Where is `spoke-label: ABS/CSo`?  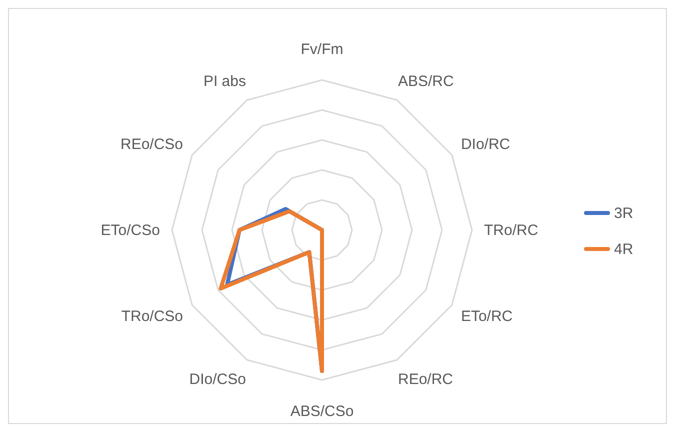
spoke-label: ABS/CSo is located at coordinates (322, 411).